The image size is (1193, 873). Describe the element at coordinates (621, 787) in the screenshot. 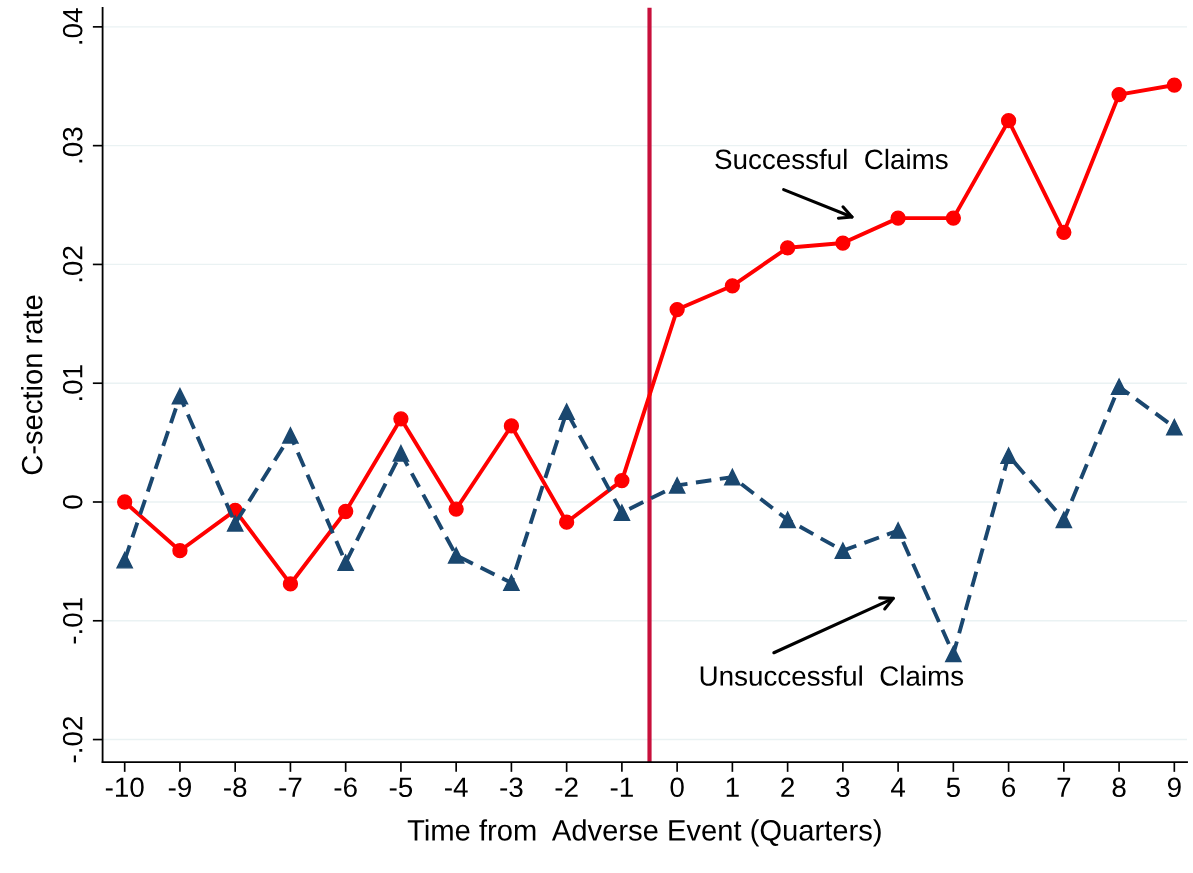

I see `x-tick-label: -1` at that location.